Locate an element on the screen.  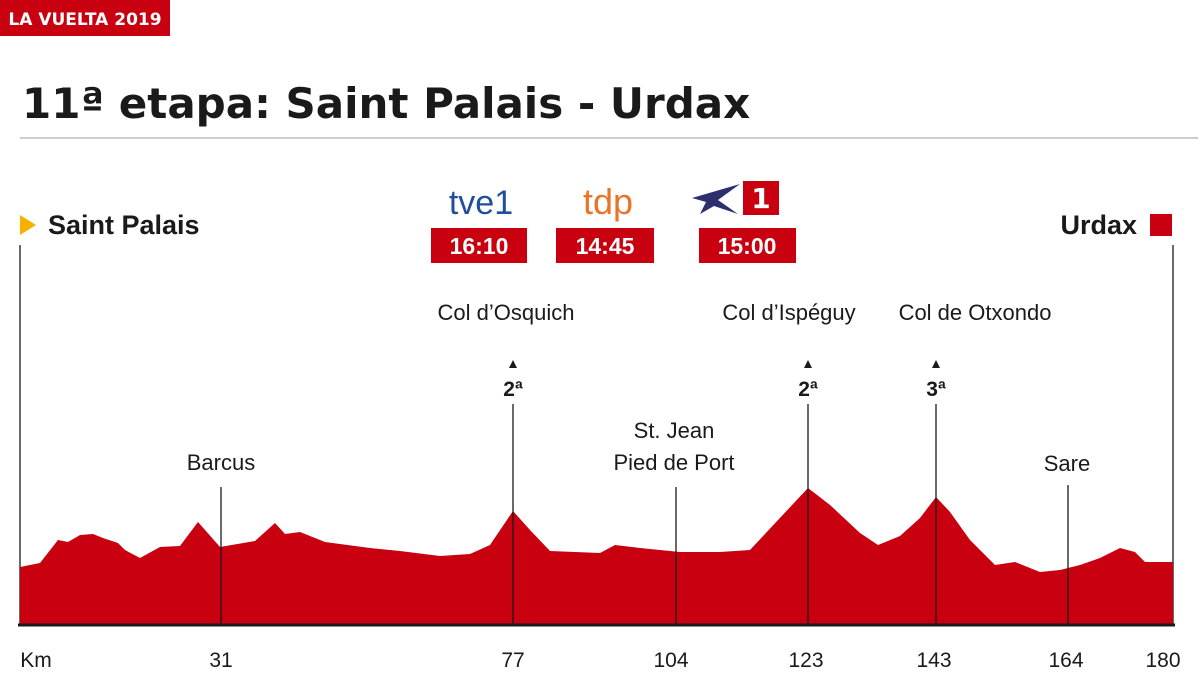
climb-category: 3ª is located at coordinates (936, 389).